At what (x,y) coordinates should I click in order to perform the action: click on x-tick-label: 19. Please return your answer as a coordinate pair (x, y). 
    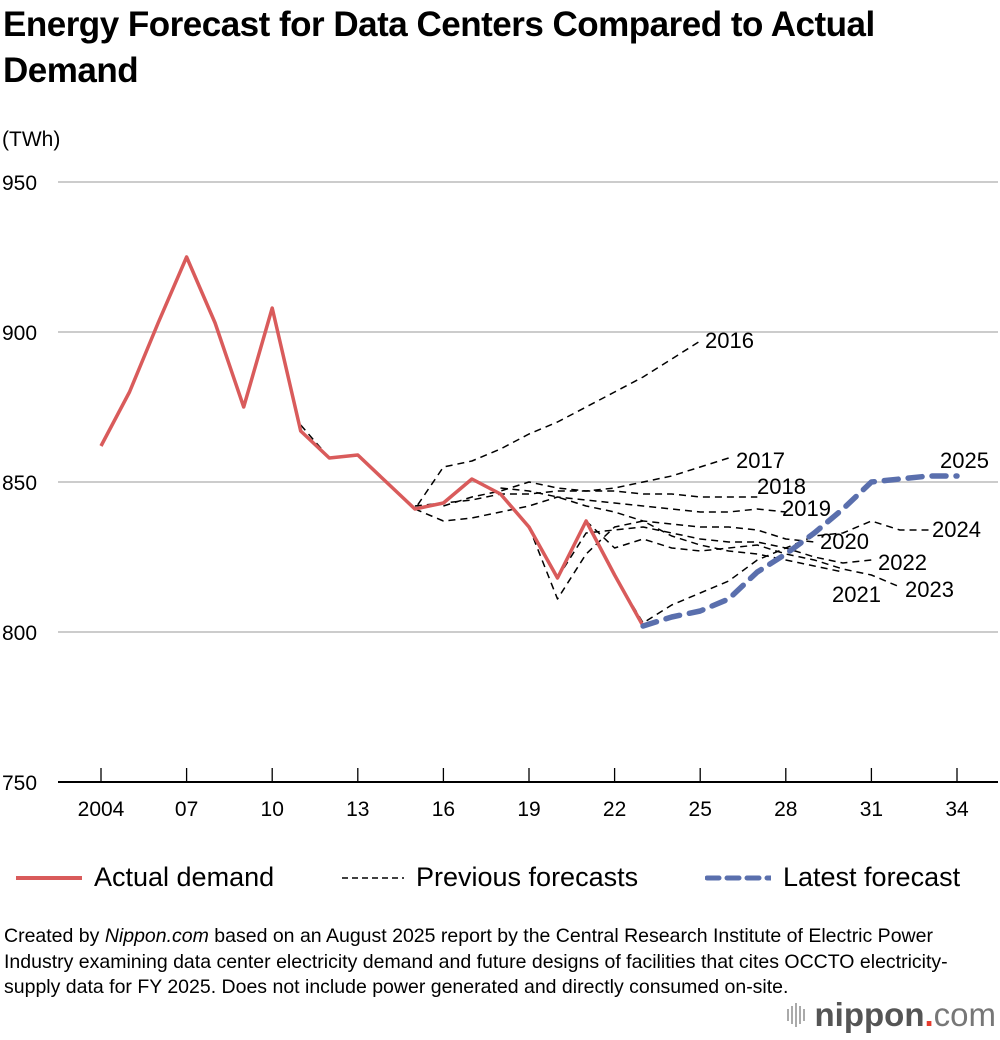
    Looking at the image, I should click on (528, 809).